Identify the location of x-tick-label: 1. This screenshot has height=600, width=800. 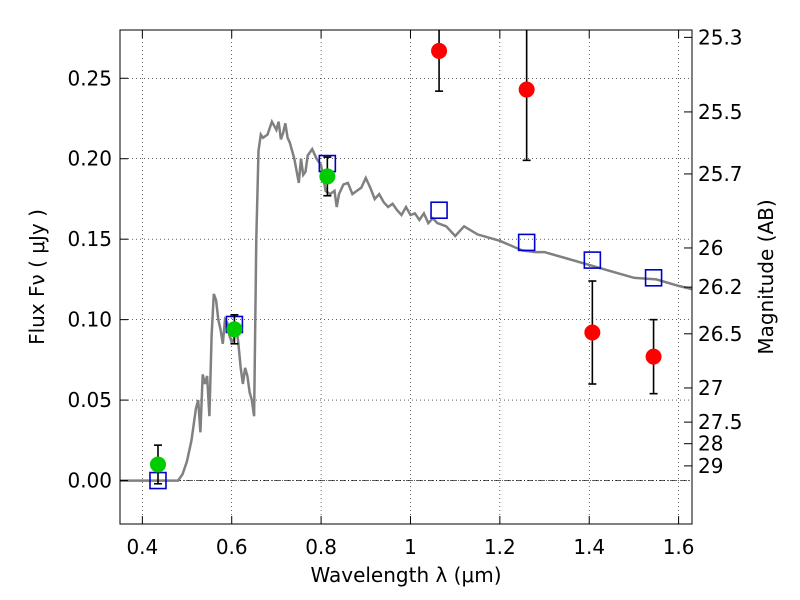
(410, 547).